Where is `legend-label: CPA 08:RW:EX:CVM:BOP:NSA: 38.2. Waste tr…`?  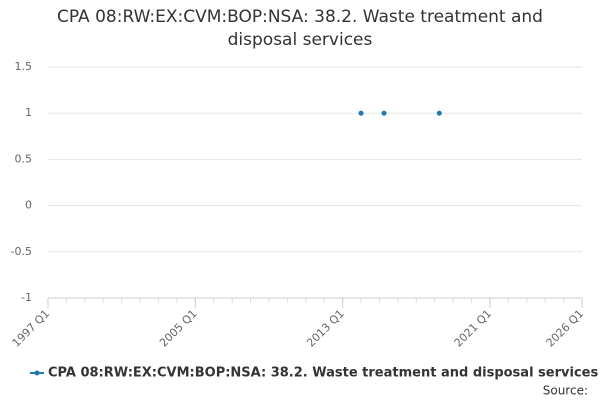 legend-label: CPA 08:RW:EX:CVM:BOP:NSA: 38.2. Waste tr… is located at coordinates (323, 373).